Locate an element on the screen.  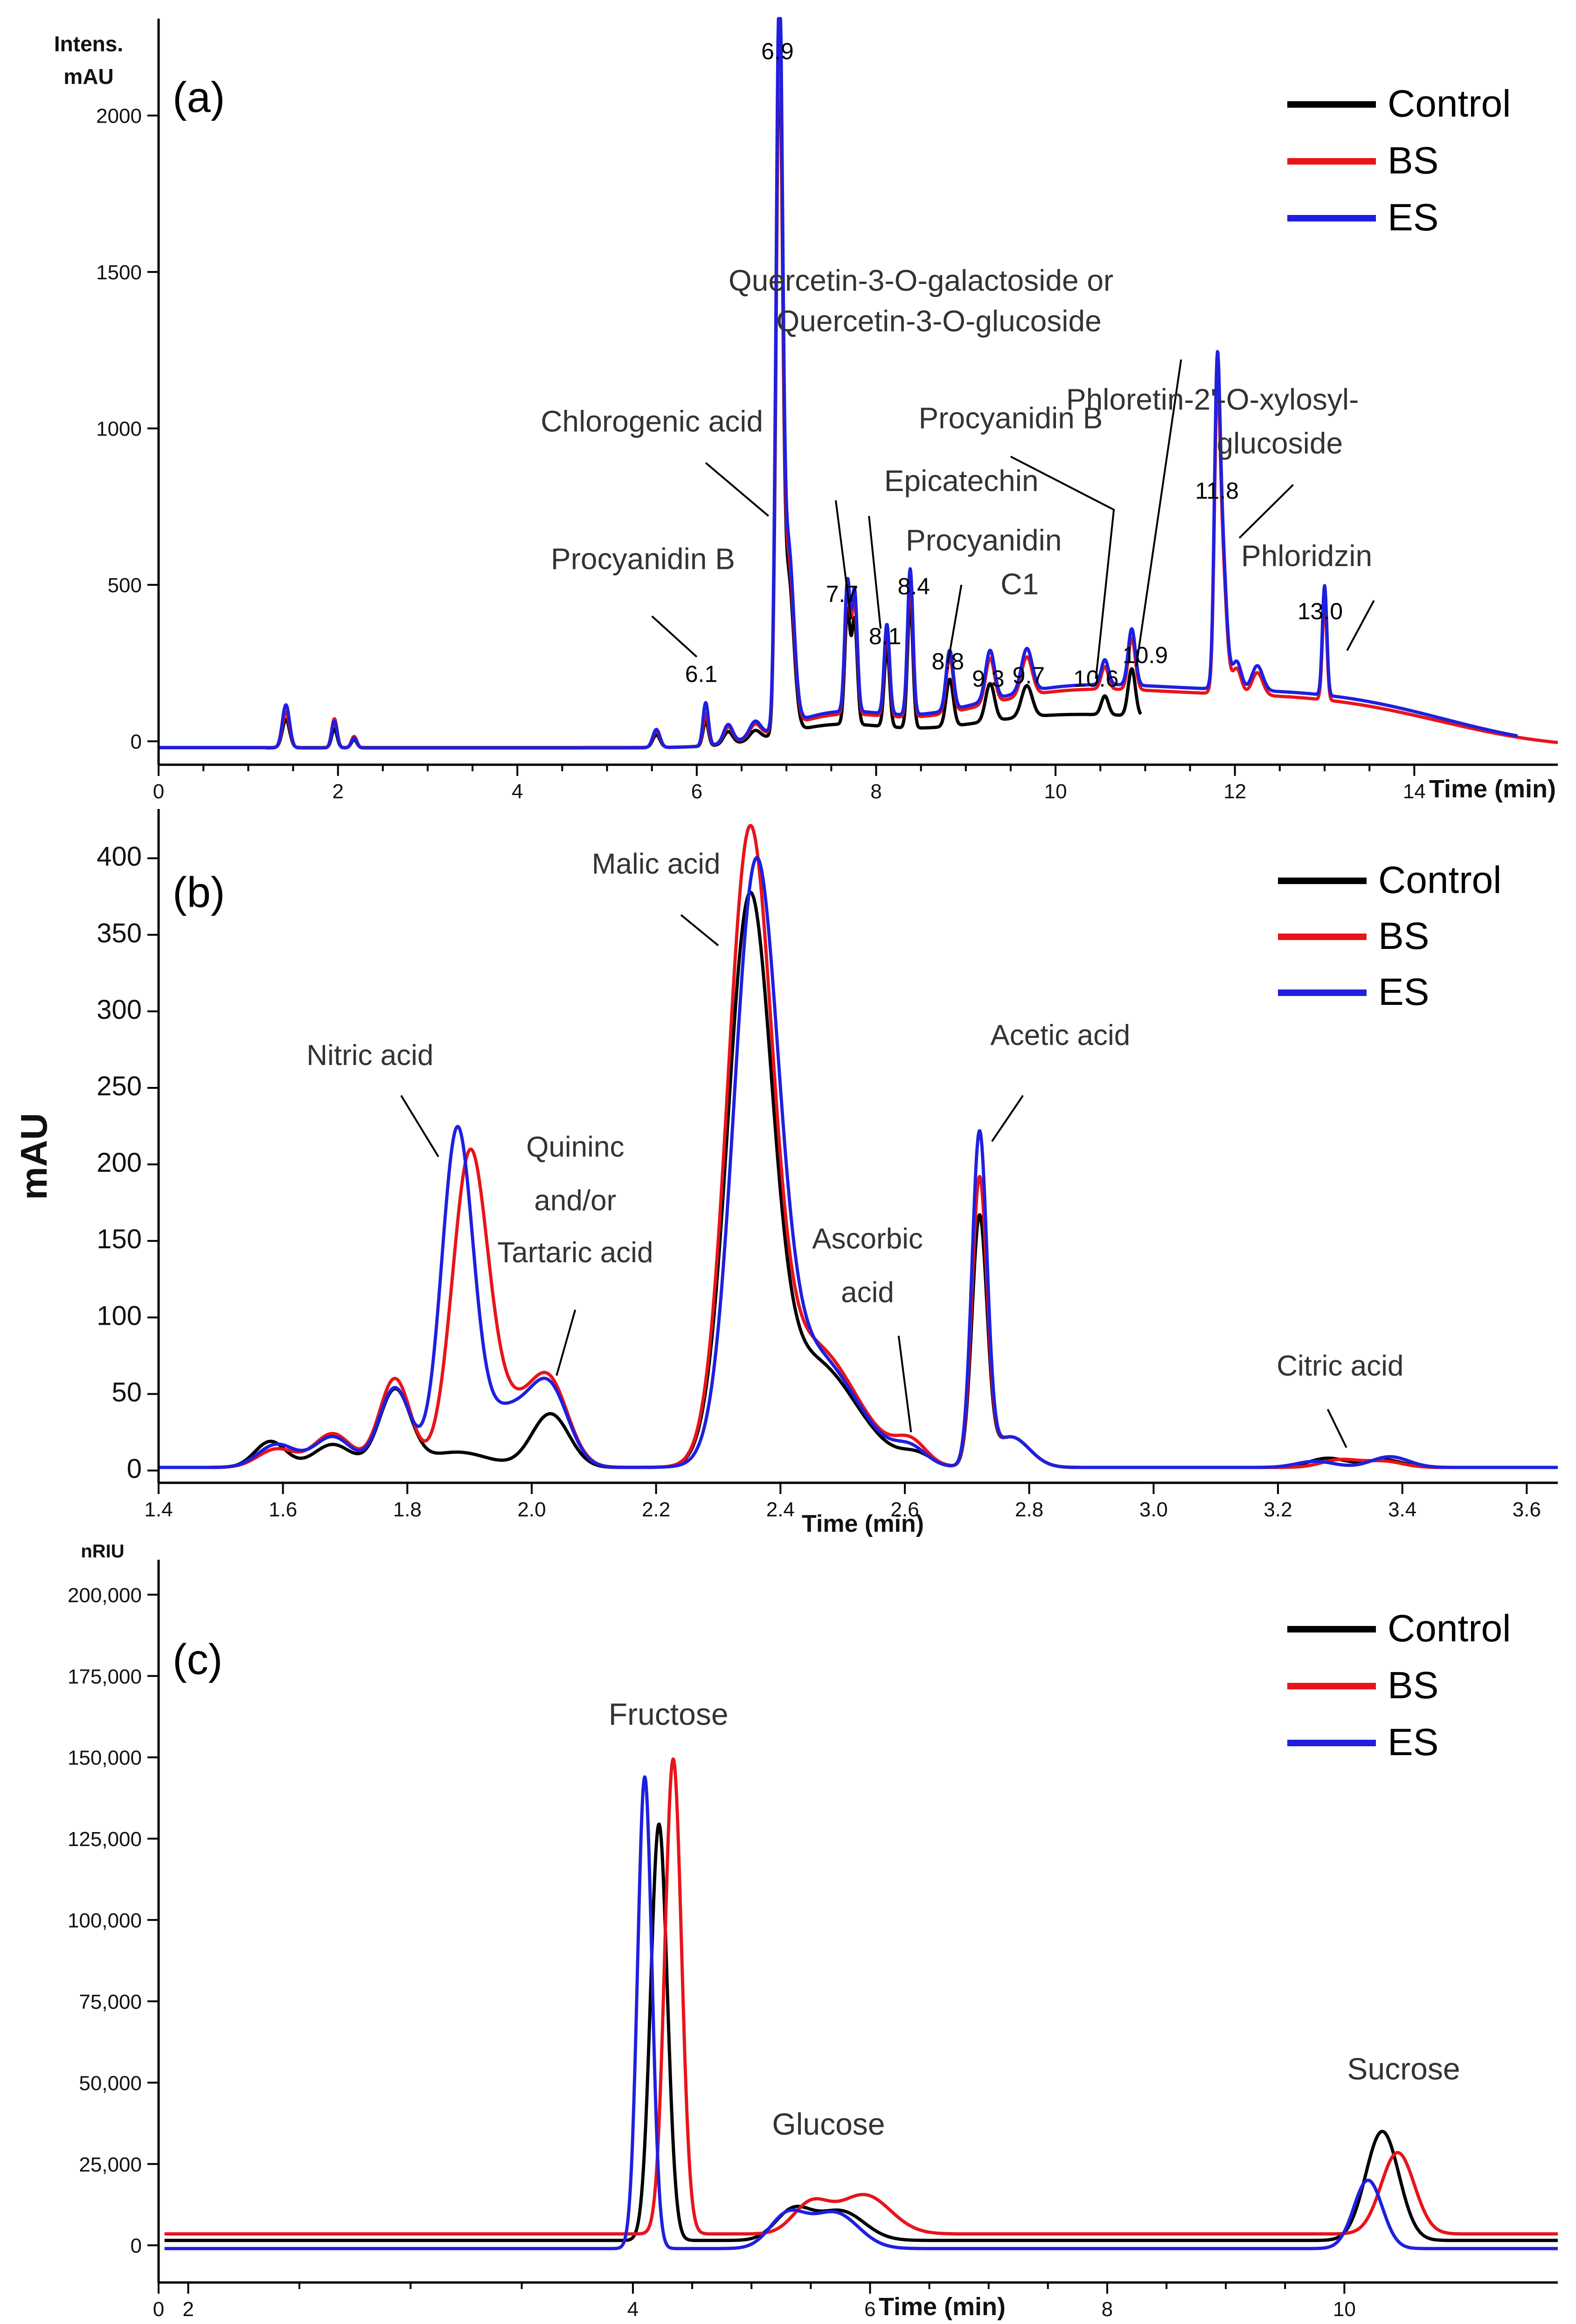
annotation-label: Citric acid is located at coordinates (1340, 1366).